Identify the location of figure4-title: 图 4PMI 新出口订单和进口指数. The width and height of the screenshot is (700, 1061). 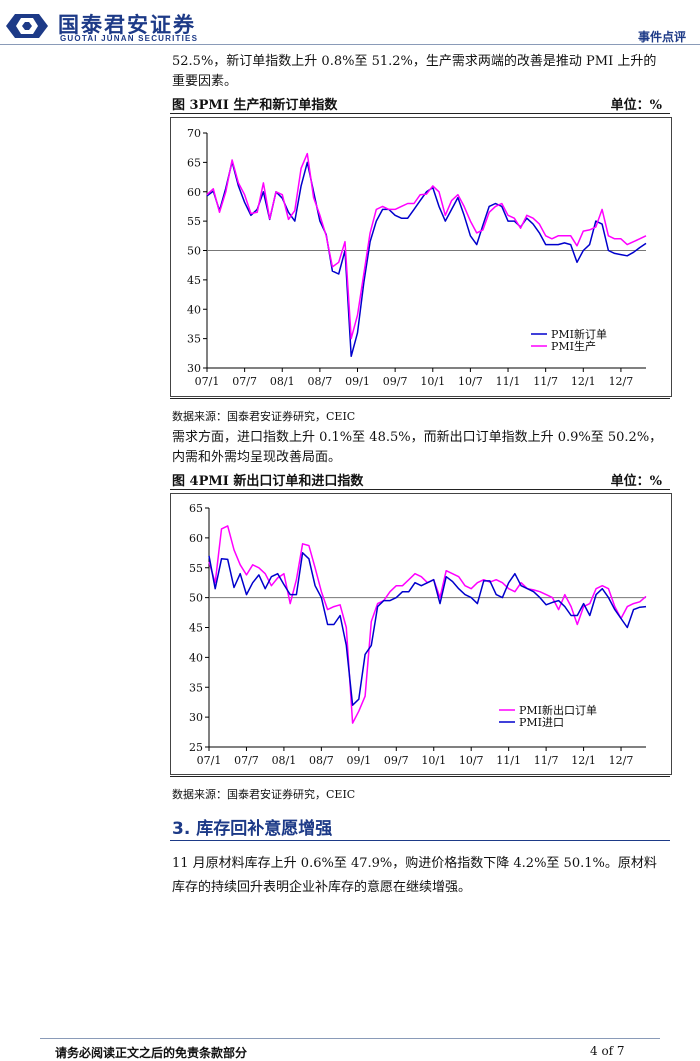
(268, 481).